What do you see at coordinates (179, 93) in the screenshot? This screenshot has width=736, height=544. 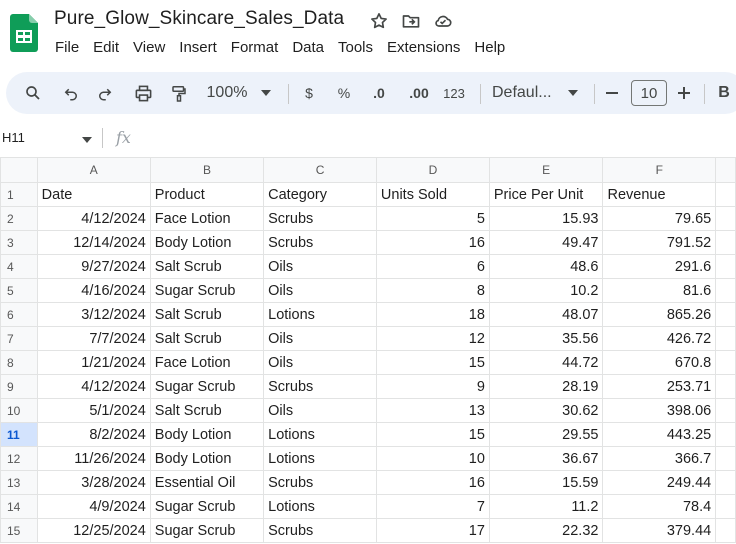 I see `paint-format-icon` at bounding box center [179, 93].